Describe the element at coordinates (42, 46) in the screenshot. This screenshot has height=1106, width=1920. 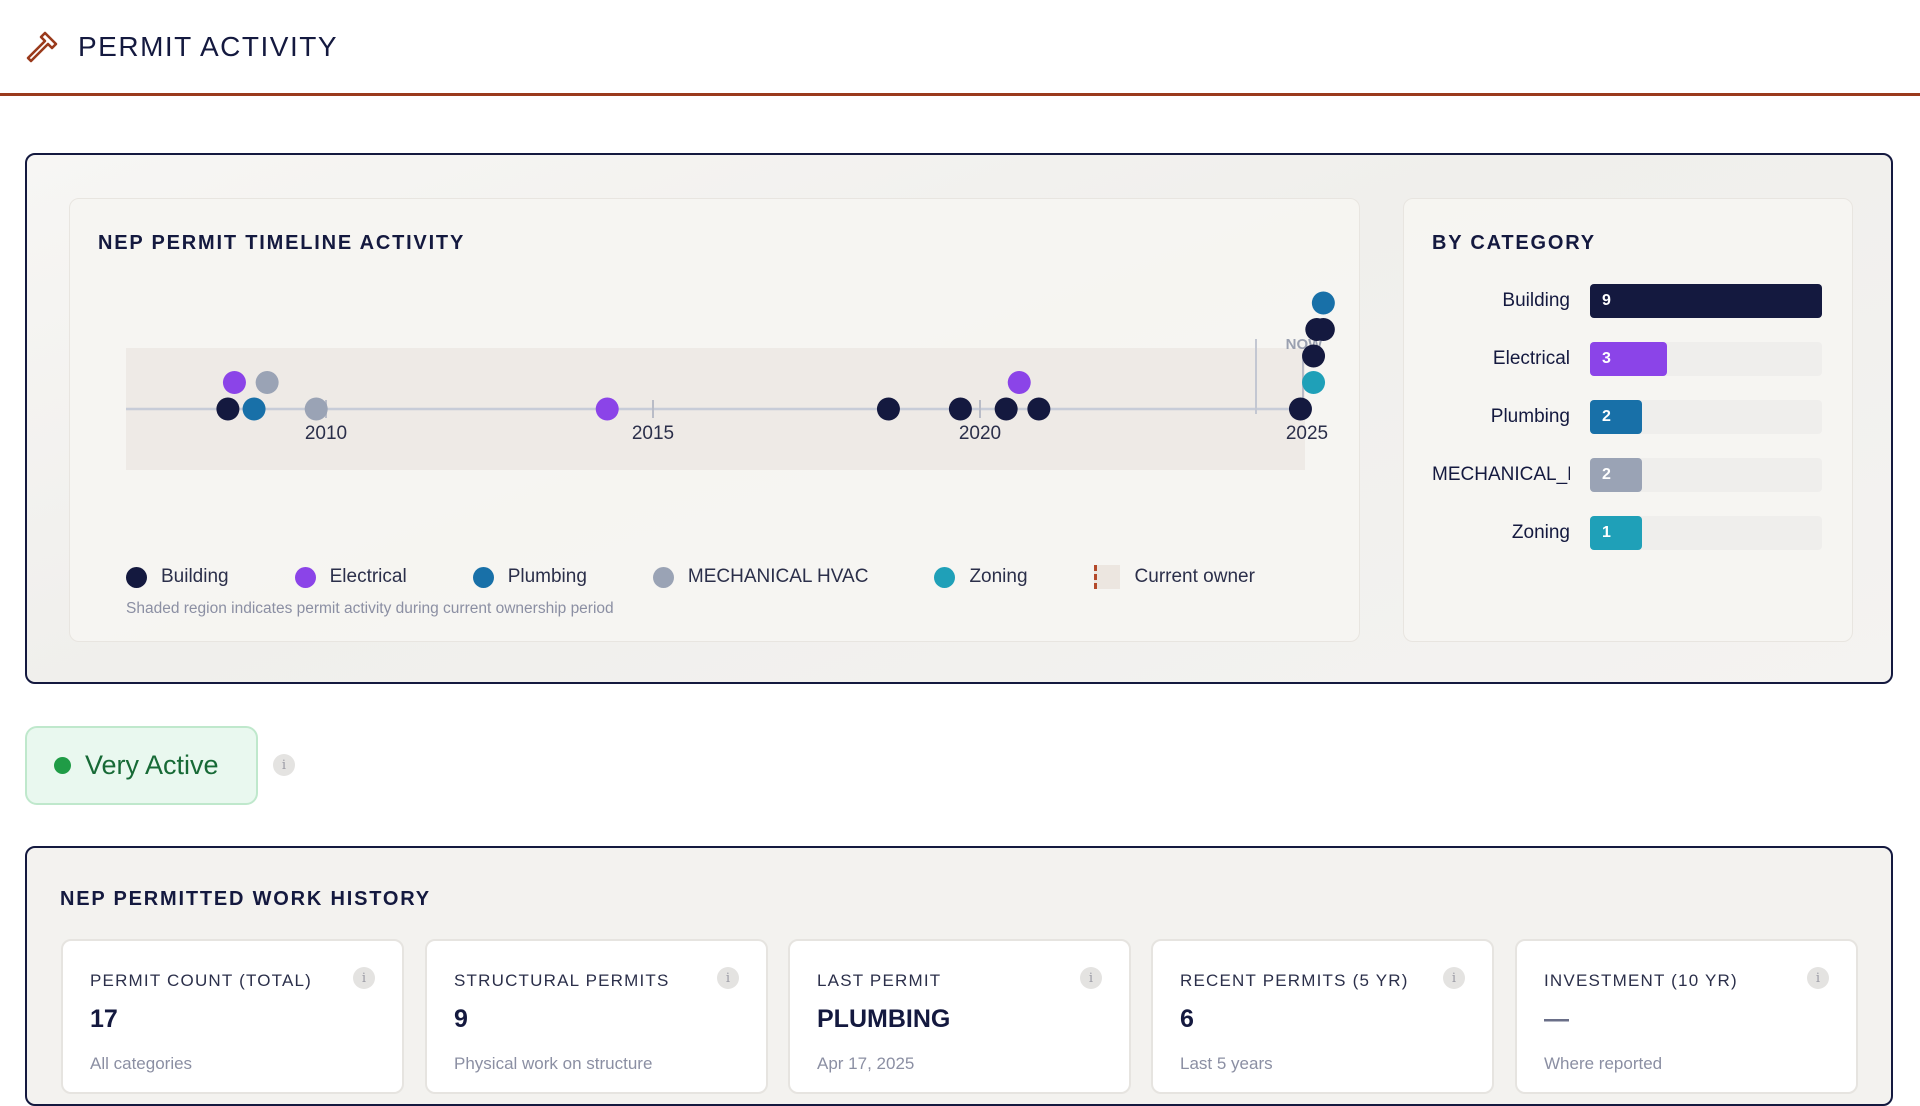
I see `hammer-icon` at that location.